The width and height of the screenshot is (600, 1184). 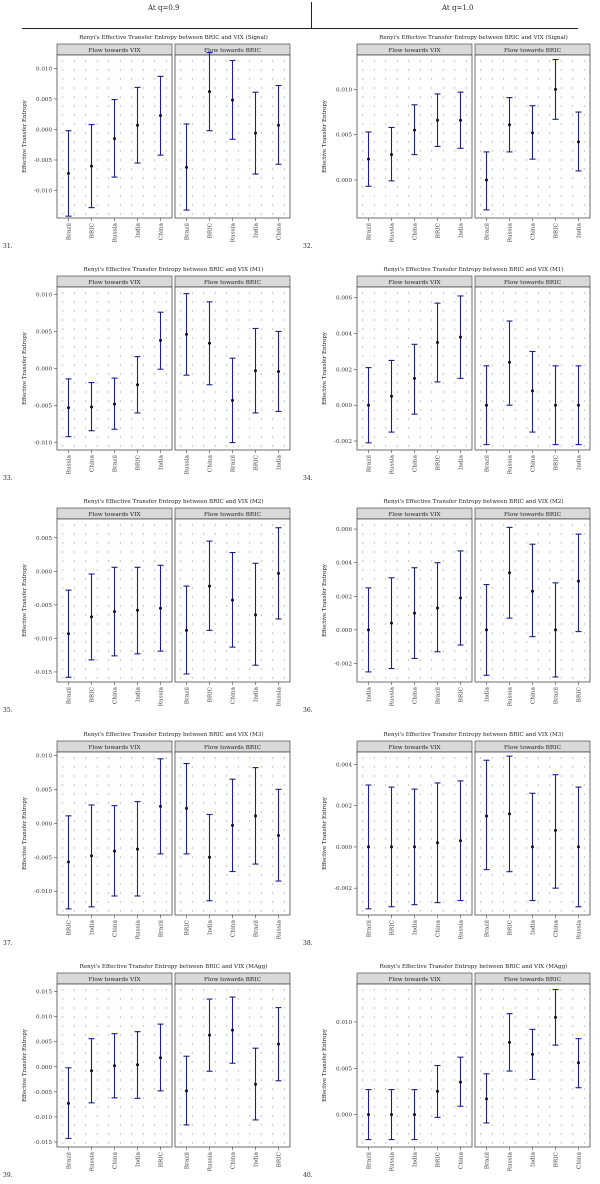 What do you see at coordinates (44, 539) in the screenshot?
I see `y-tick-label: 0.005` at bounding box center [44, 539].